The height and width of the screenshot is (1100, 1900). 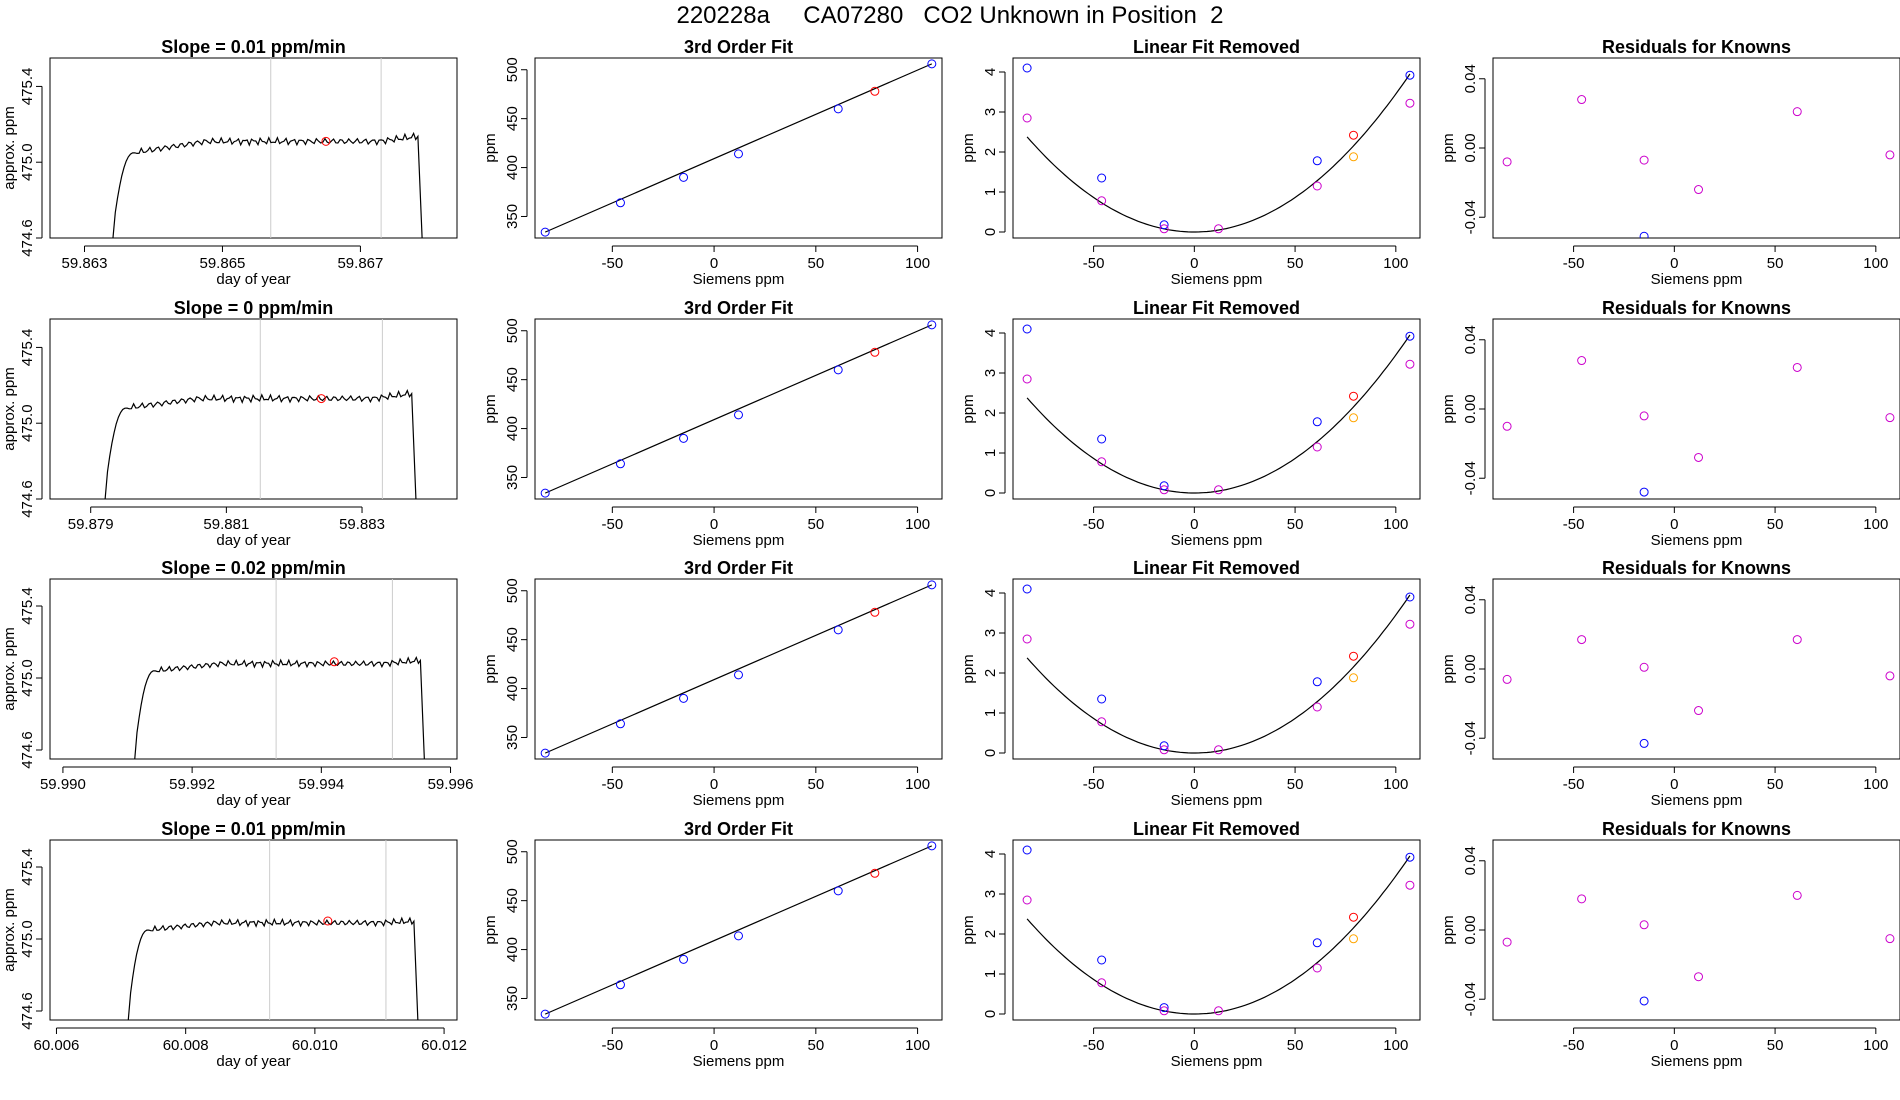 What do you see at coordinates (512, 737) in the screenshot?
I see `y-tick-label: 350` at bounding box center [512, 737].